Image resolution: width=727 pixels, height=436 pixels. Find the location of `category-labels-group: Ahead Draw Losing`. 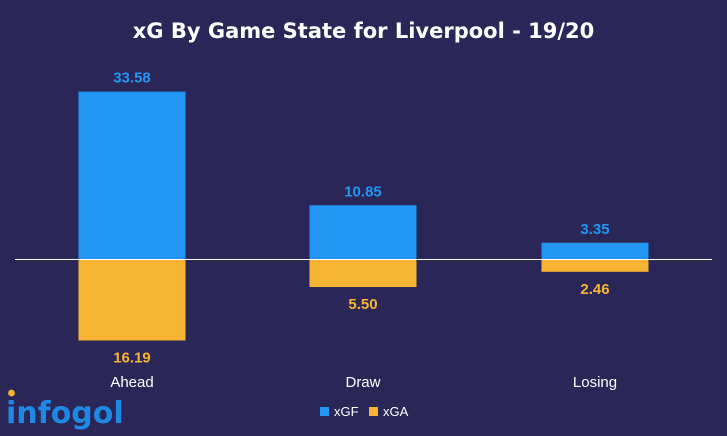

category-labels-group: Ahead Draw Losing is located at coordinates (363, 382).